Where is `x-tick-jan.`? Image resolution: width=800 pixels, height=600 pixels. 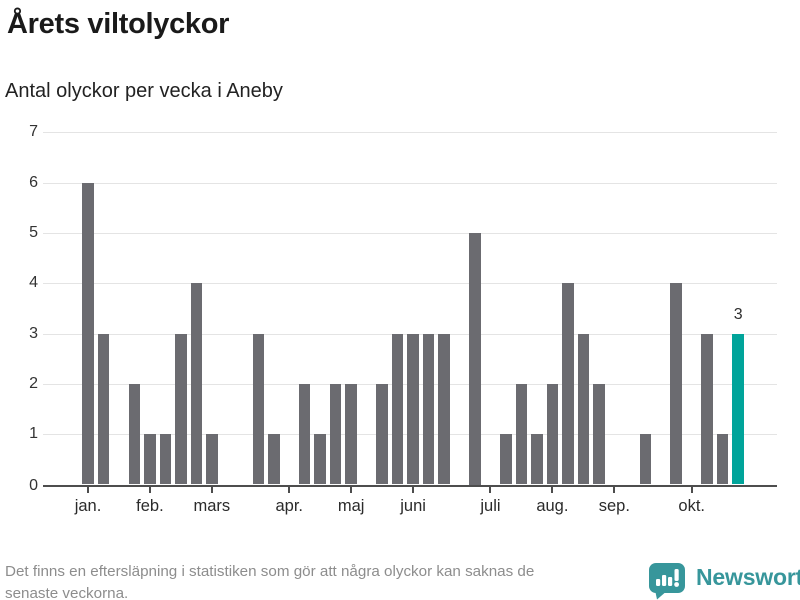
x-tick-jan. is located at coordinates (88, 490).